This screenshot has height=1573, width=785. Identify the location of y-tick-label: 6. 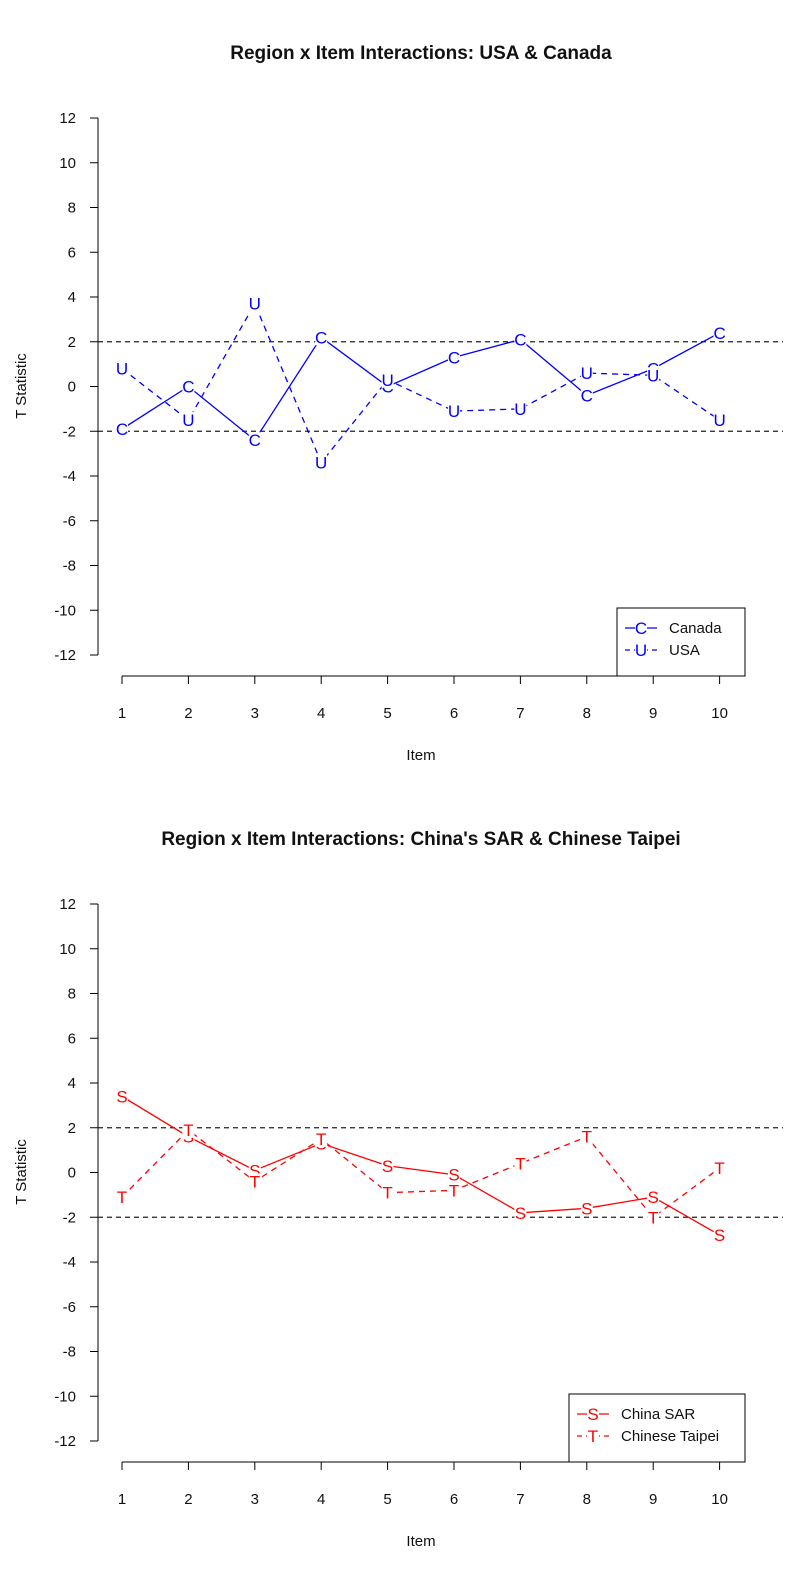
(72, 252).